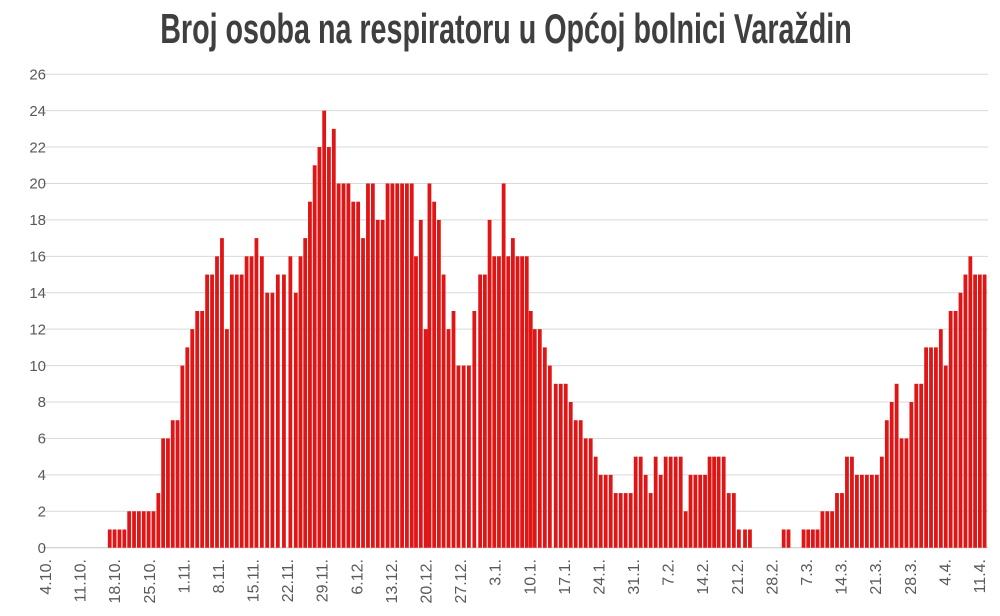  What do you see at coordinates (669, 572) in the screenshot?
I see `svg-text: 7.2.` at bounding box center [669, 572].